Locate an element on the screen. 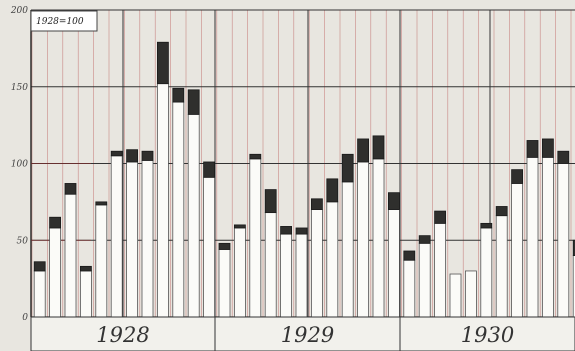 The width and height of the screenshot is (575, 351). y-tick-label: 100 is located at coordinates (19, 165).